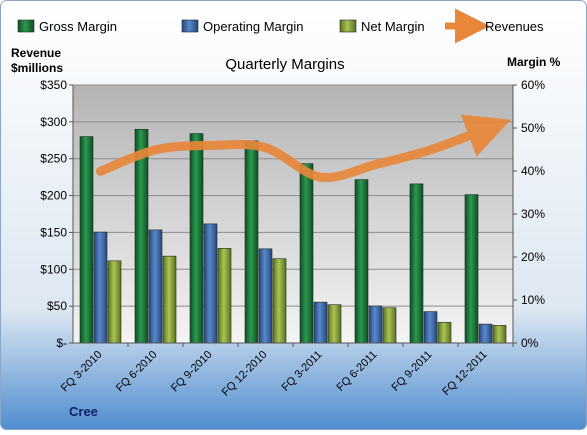 This screenshot has height=435, width=587. What do you see at coordinates (61, 343) in the screenshot?
I see `left-tick-label: $-` at bounding box center [61, 343].